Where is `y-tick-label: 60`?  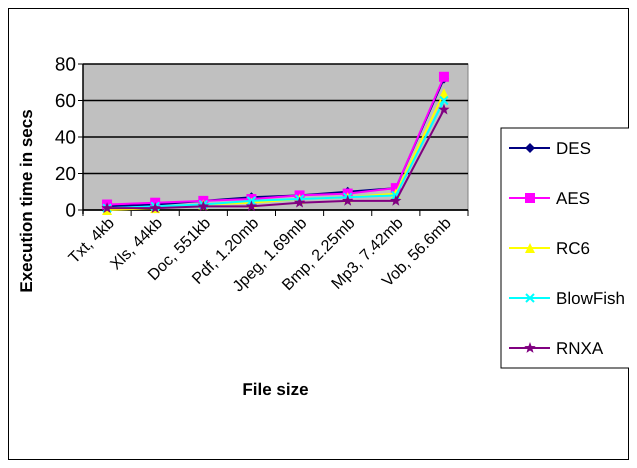 y-tick-label: 60 is located at coordinates (65, 101).